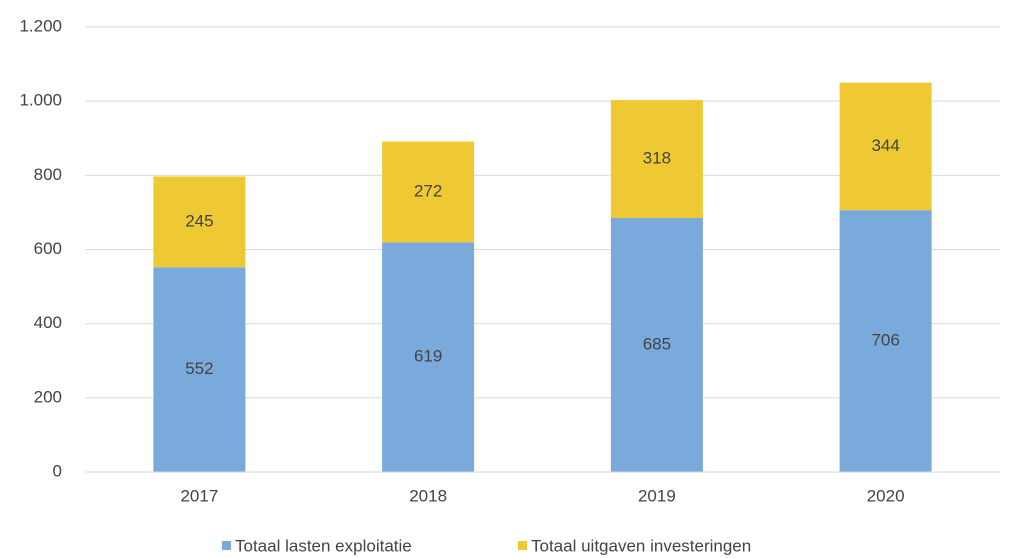 This screenshot has height=558, width=1009. Describe the element at coordinates (323, 545) in the screenshot. I see `legend-label: Totaal lasten exploitatie` at that location.